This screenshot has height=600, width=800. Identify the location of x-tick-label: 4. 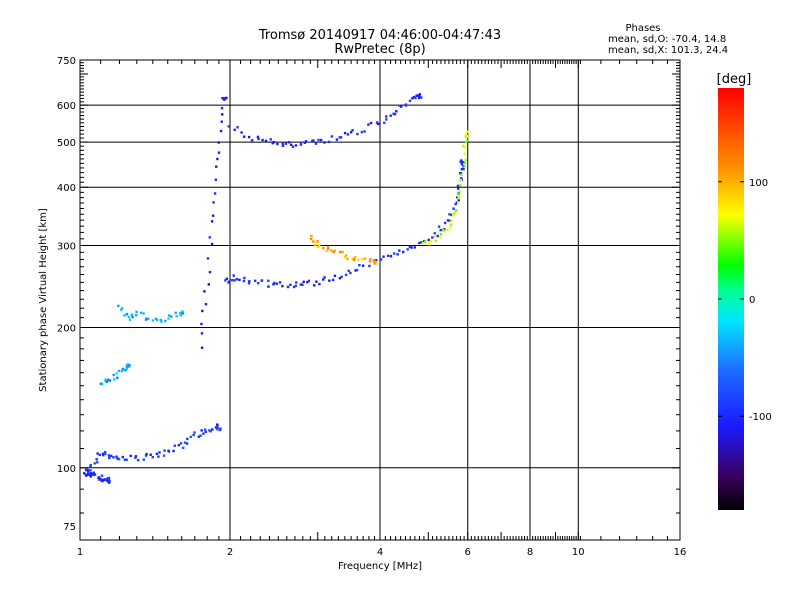
(380, 552).